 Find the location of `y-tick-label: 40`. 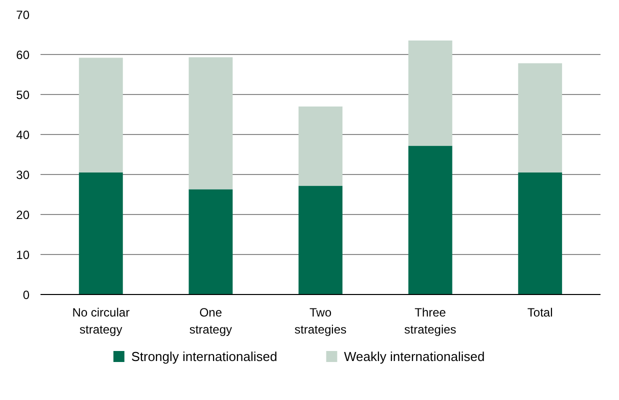

y-tick-label: 40 is located at coordinates (23, 135).